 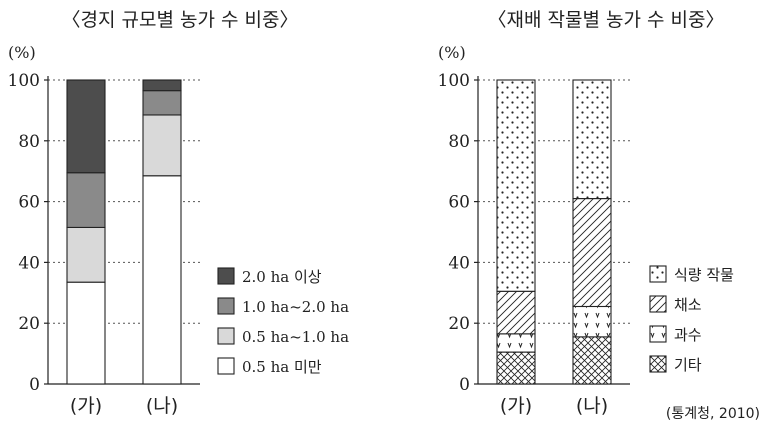 What do you see at coordinates (282, 367) in the screenshot?
I see `legend-label: 0.5 ha 미만` at bounding box center [282, 367].